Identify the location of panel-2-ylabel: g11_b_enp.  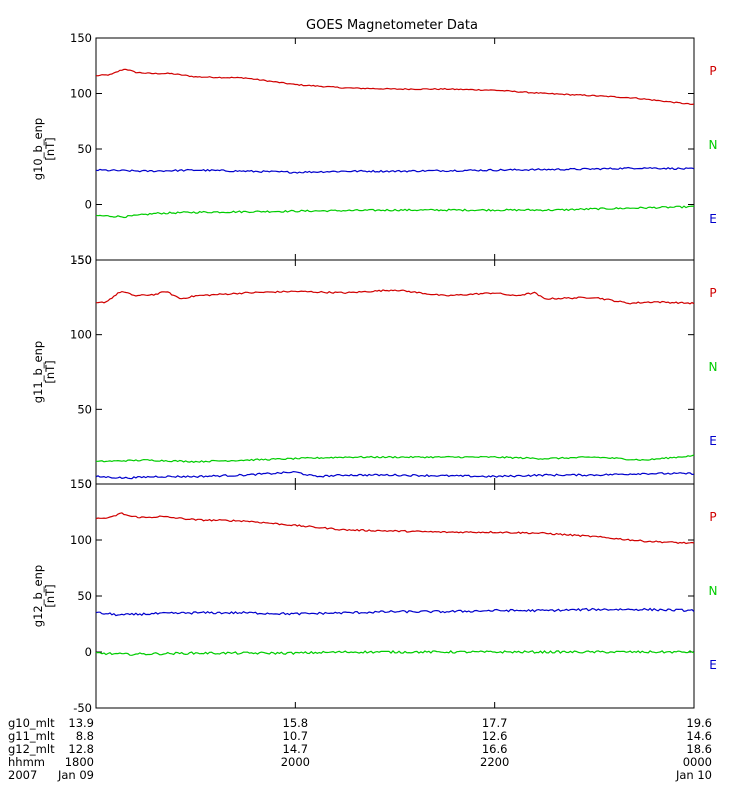
(38, 372).